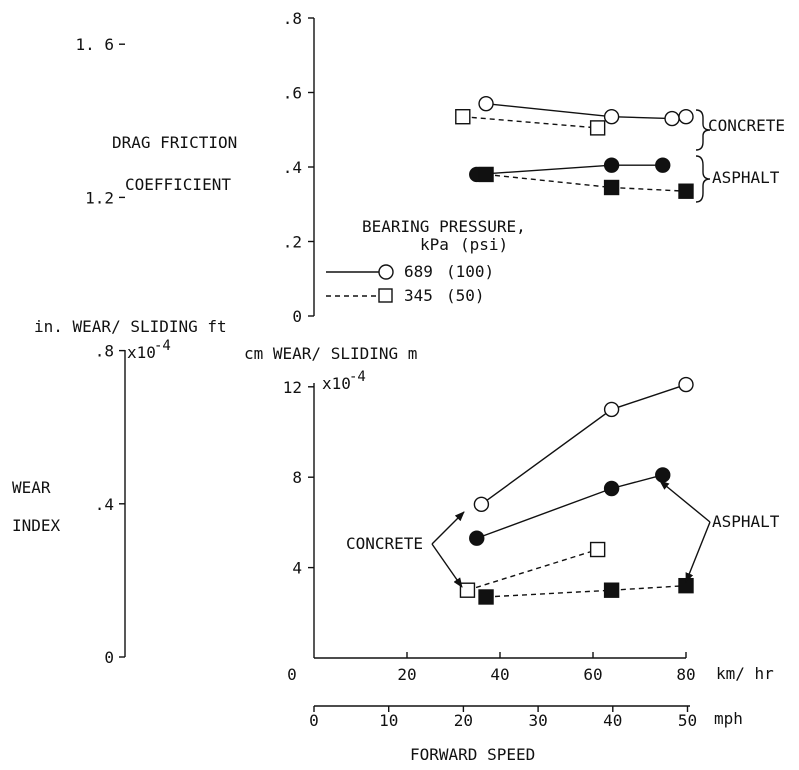 The height and width of the screenshot is (770, 799). What do you see at coordinates (292, 387) in the screenshot?
I see `right-y-tick-label: 12` at bounding box center [292, 387].